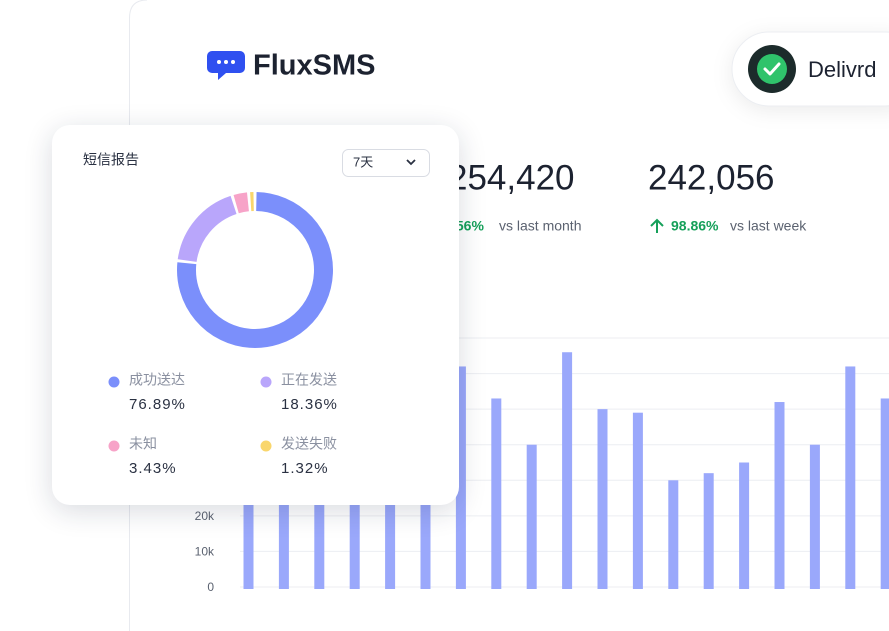 This screenshot has height=631, width=889. Describe the element at coordinates (842, 69) in the screenshot. I see `badge-text: Delivrd` at that location.